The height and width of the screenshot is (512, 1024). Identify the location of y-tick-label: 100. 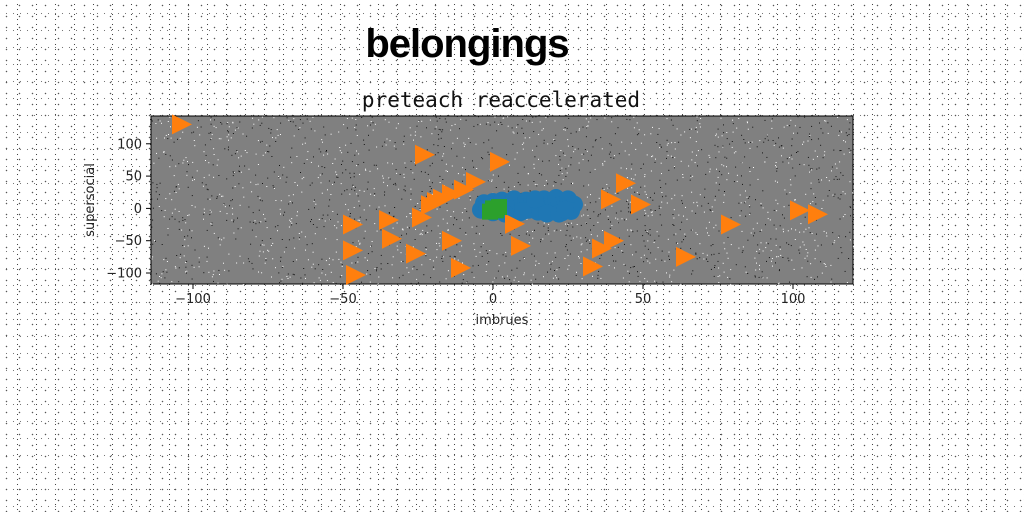
(129, 144).